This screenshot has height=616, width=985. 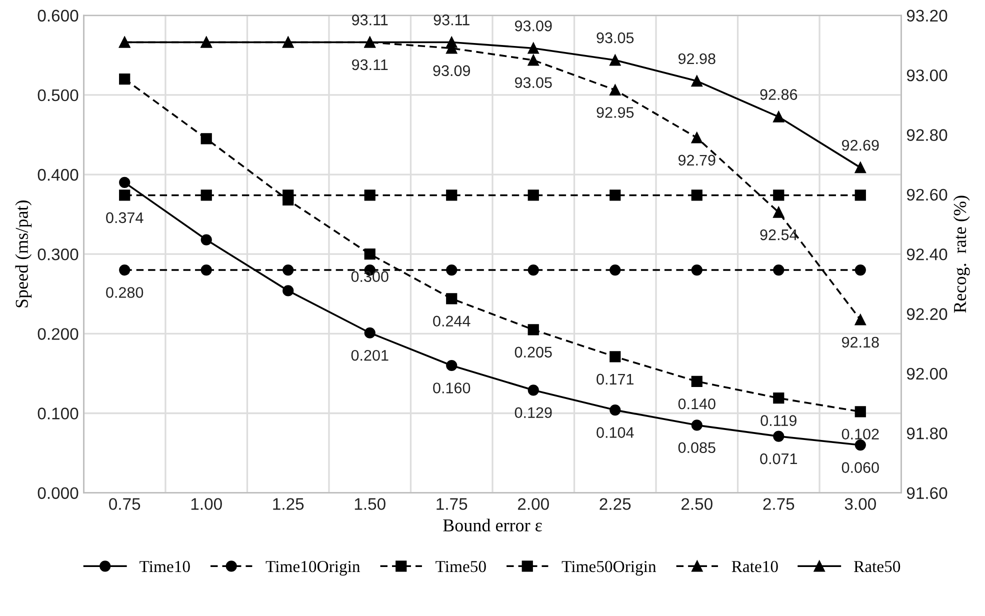 What do you see at coordinates (779, 458) in the screenshot?
I see `data-label: 0.071` at bounding box center [779, 458].